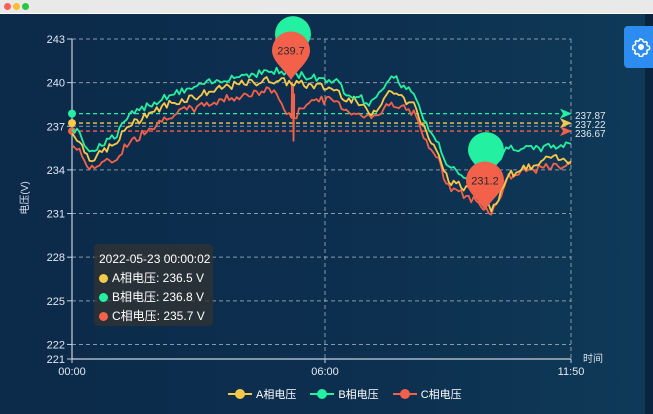 The height and width of the screenshot is (414, 653). What do you see at coordinates (103, 297) in the screenshot?
I see `series-b-dot-icon` at bounding box center [103, 297].